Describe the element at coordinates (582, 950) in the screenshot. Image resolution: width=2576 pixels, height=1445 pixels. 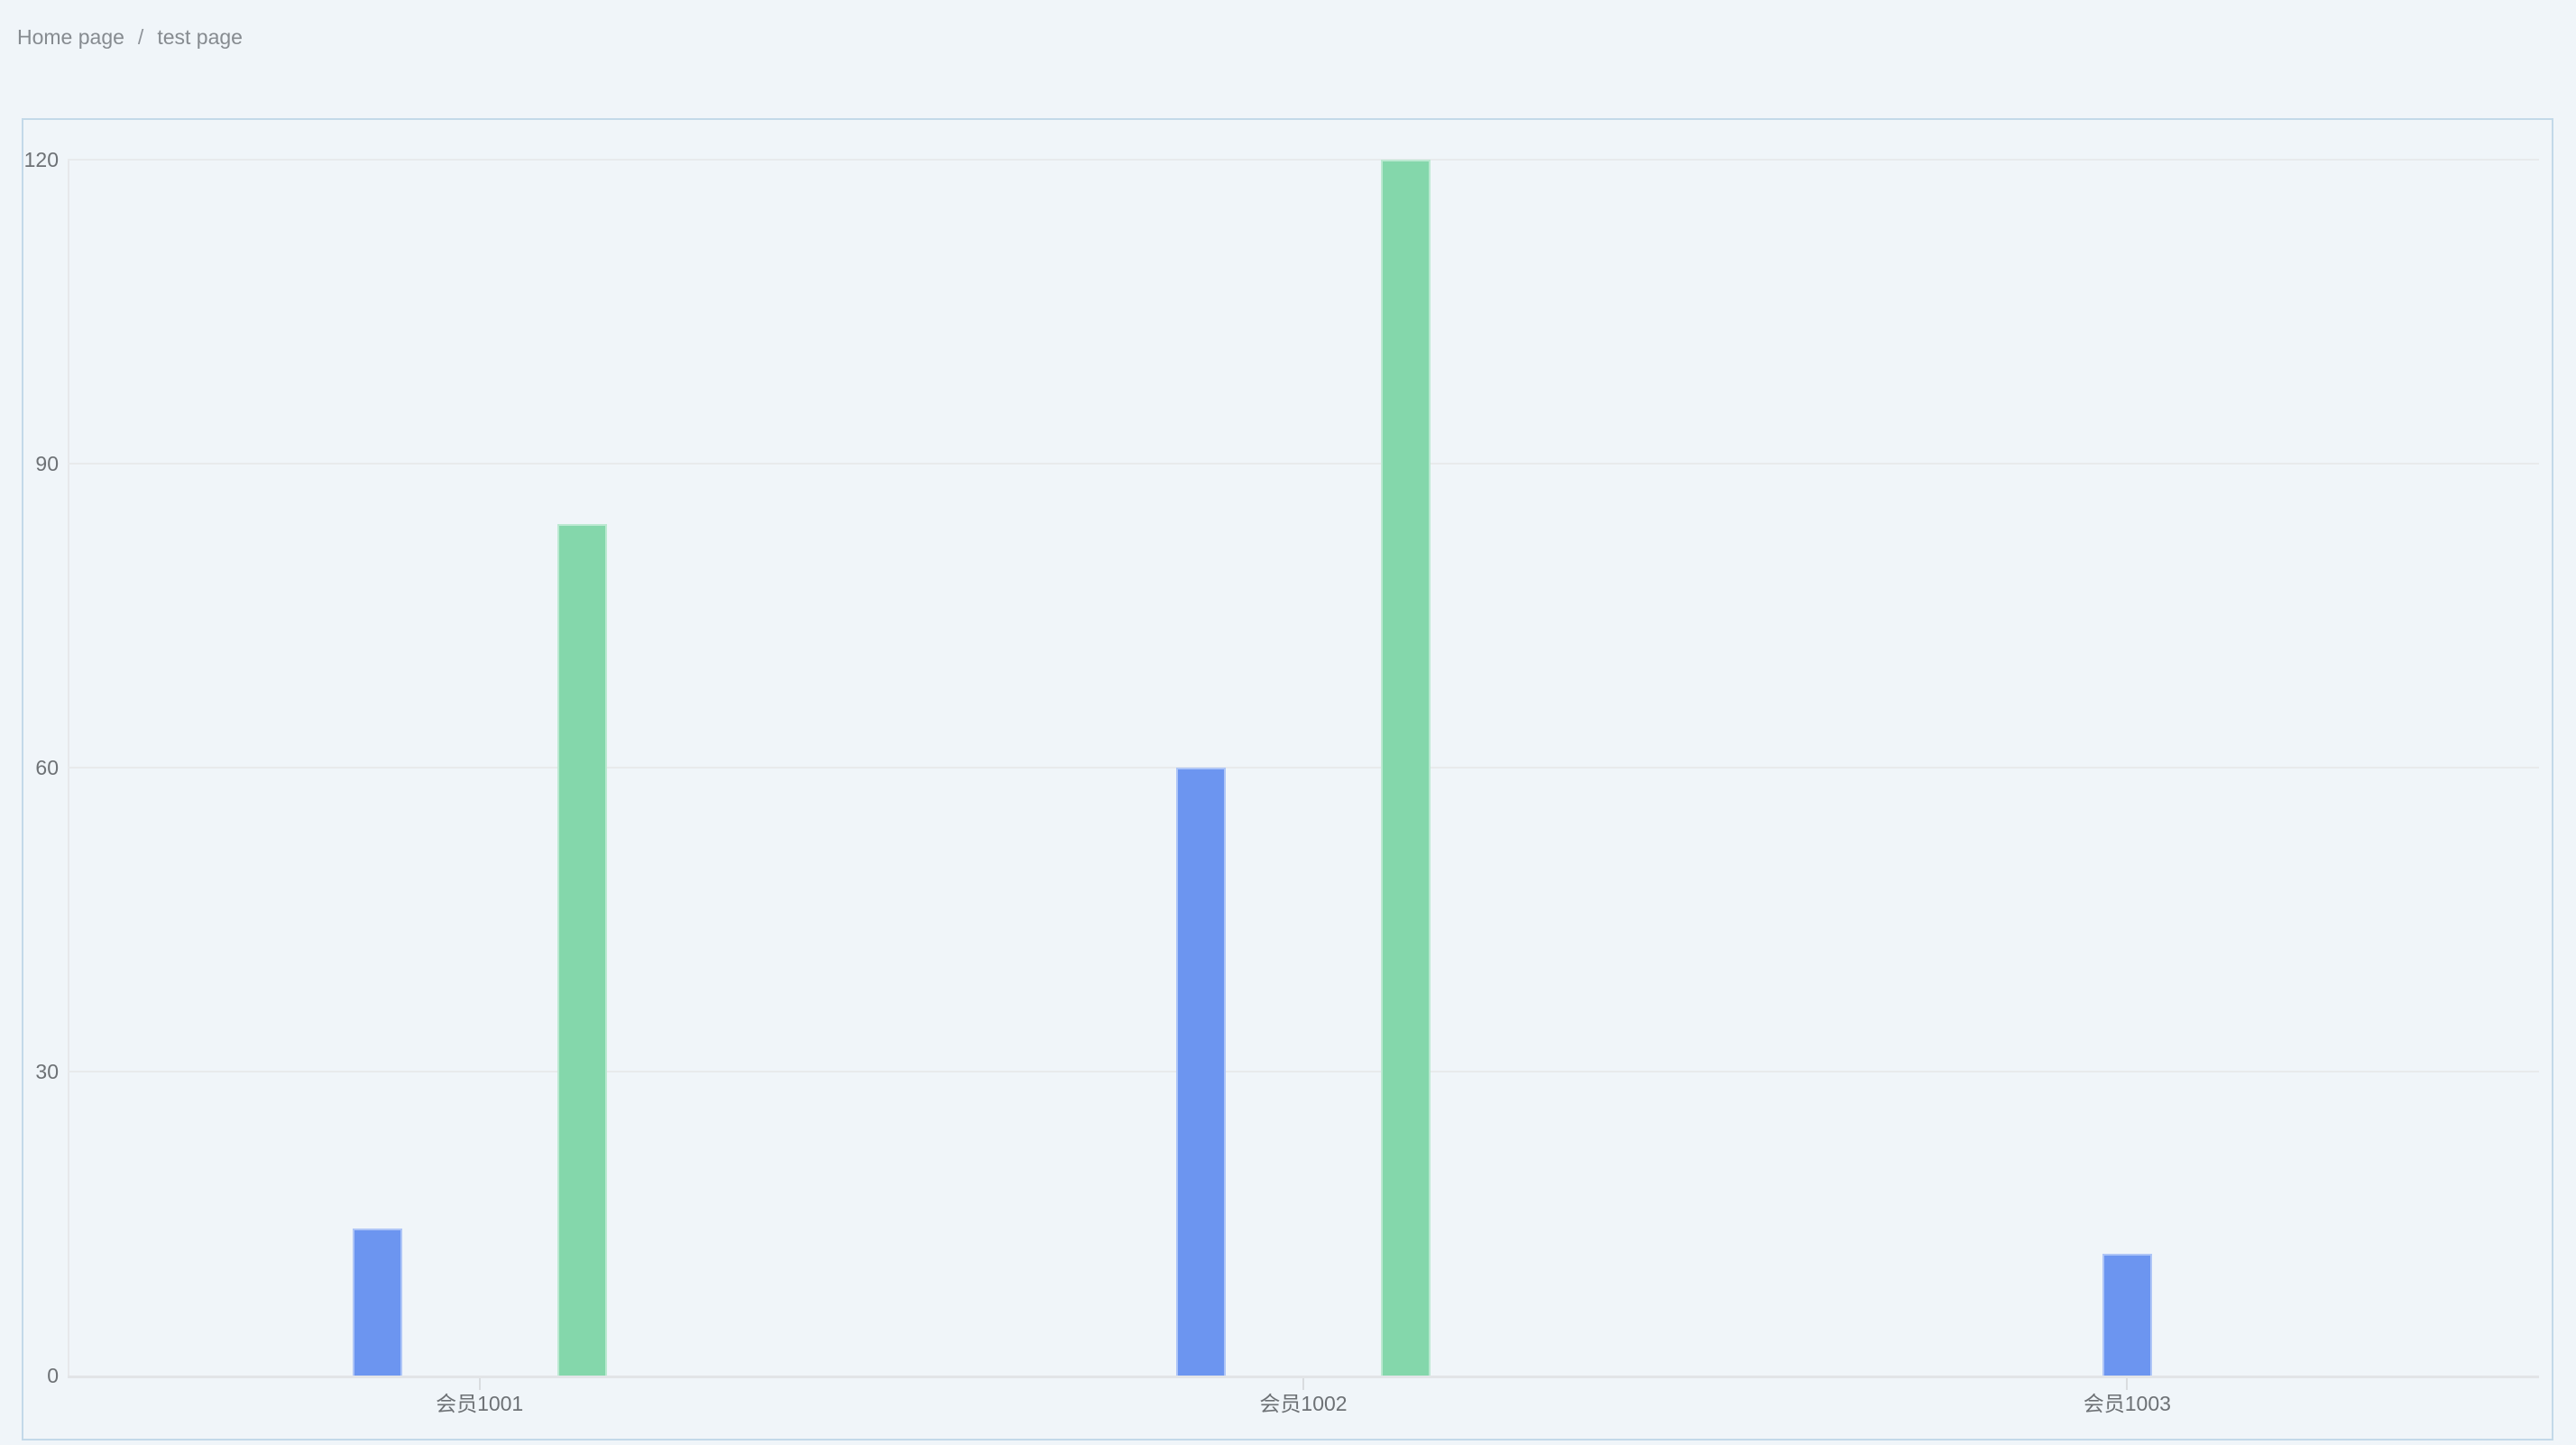
I see `bar-green-会员1001` at that location.